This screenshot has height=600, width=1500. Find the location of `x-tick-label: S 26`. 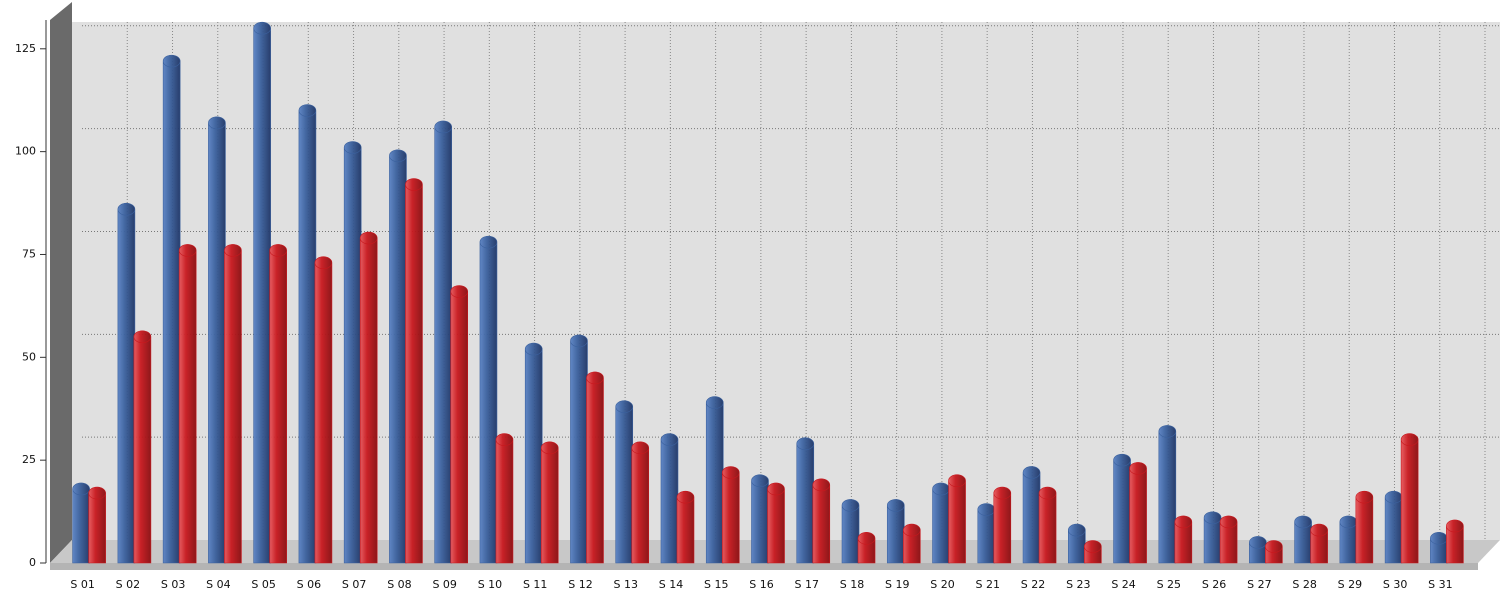

x-tick-label: S 26 is located at coordinates (1214, 584).